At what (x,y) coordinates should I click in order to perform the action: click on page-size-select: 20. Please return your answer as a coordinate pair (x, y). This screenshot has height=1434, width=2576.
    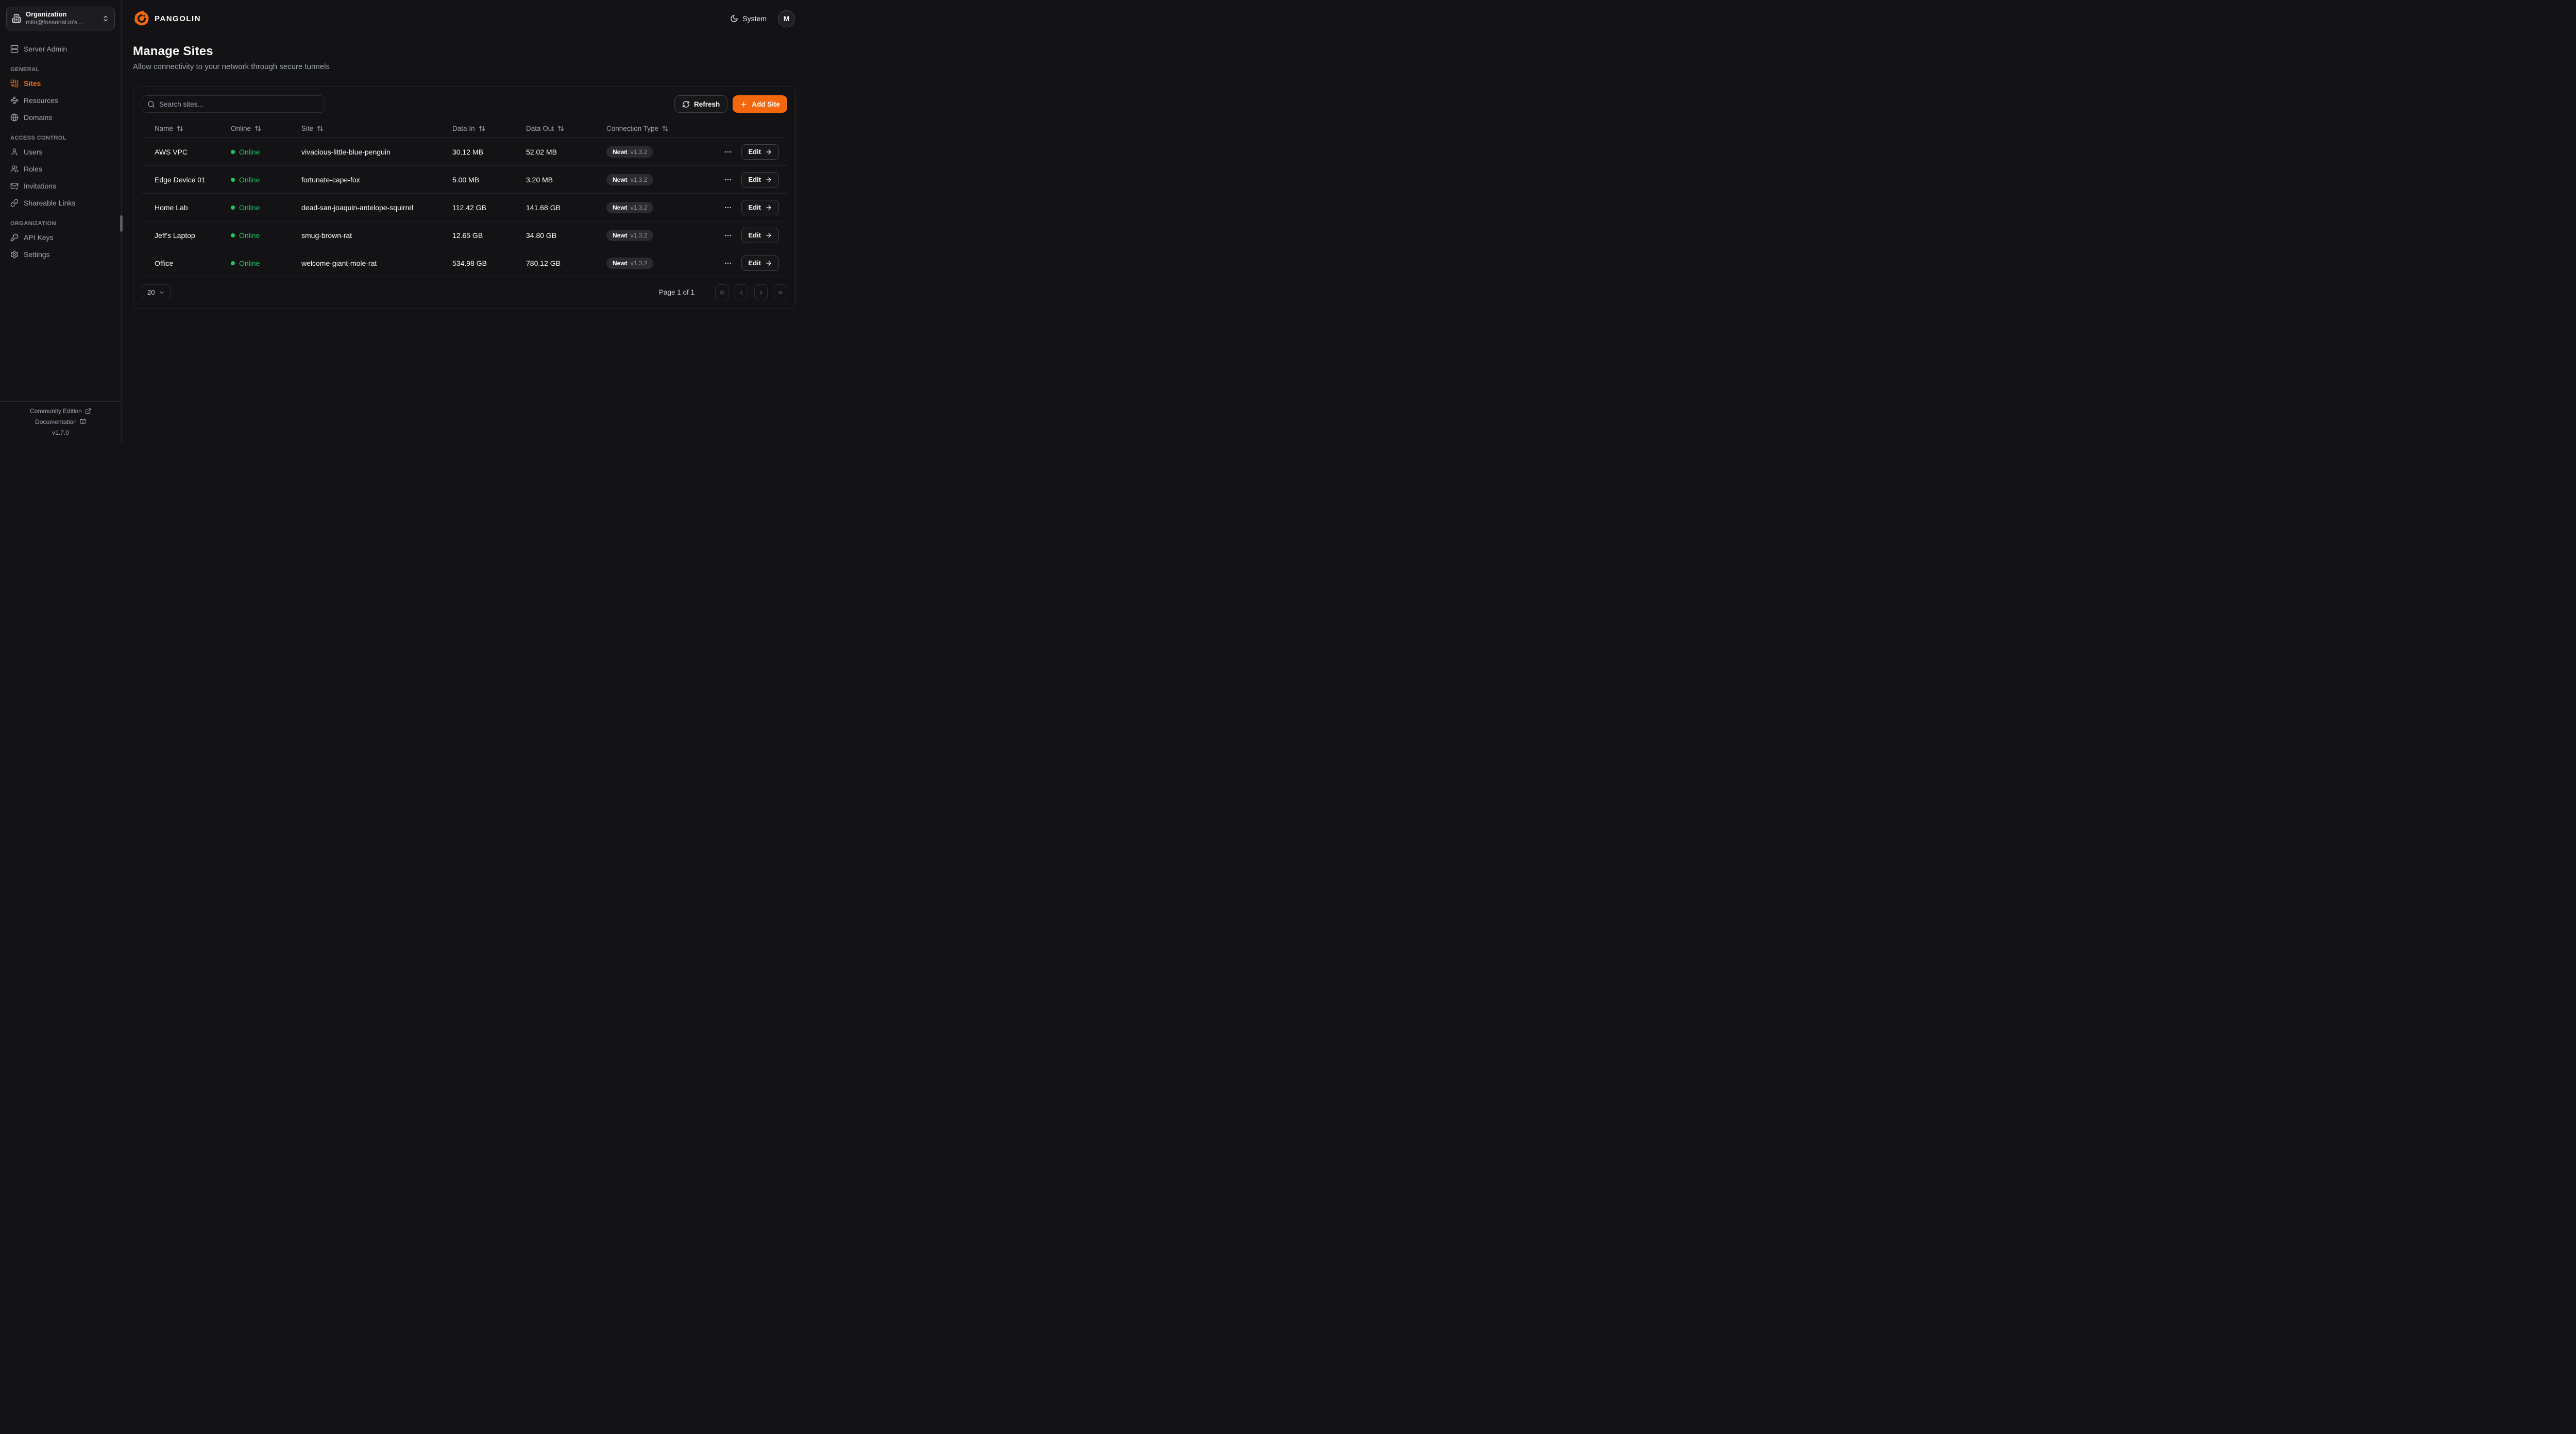
    Looking at the image, I should click on (156, 292).